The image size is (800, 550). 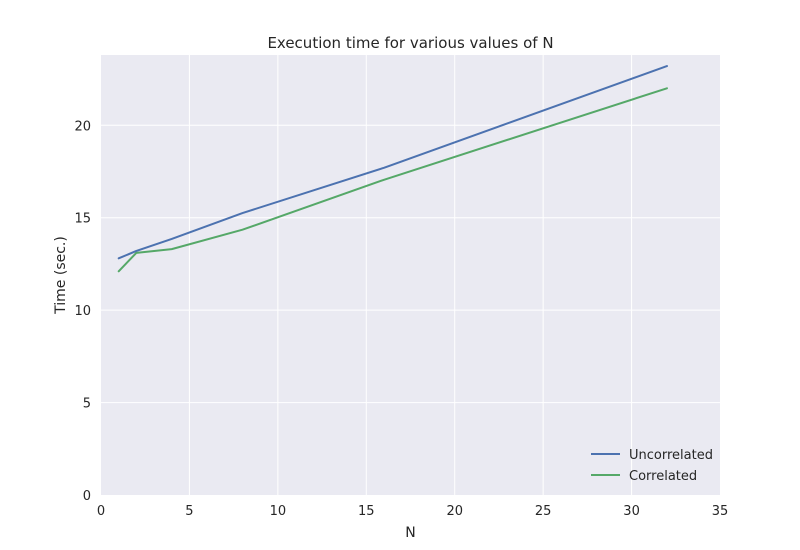 I want to click on x-tick-label: 25, so click(x=543, y=511).